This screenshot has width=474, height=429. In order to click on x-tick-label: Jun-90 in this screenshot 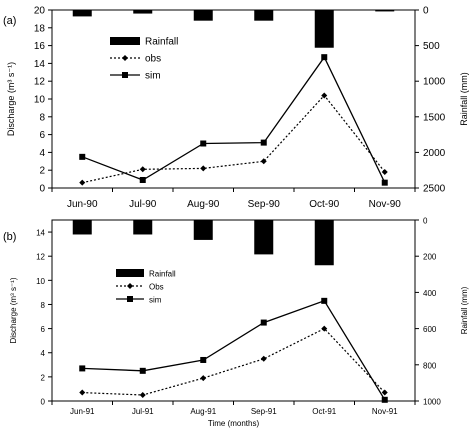, I will do `click(82, 204)`.